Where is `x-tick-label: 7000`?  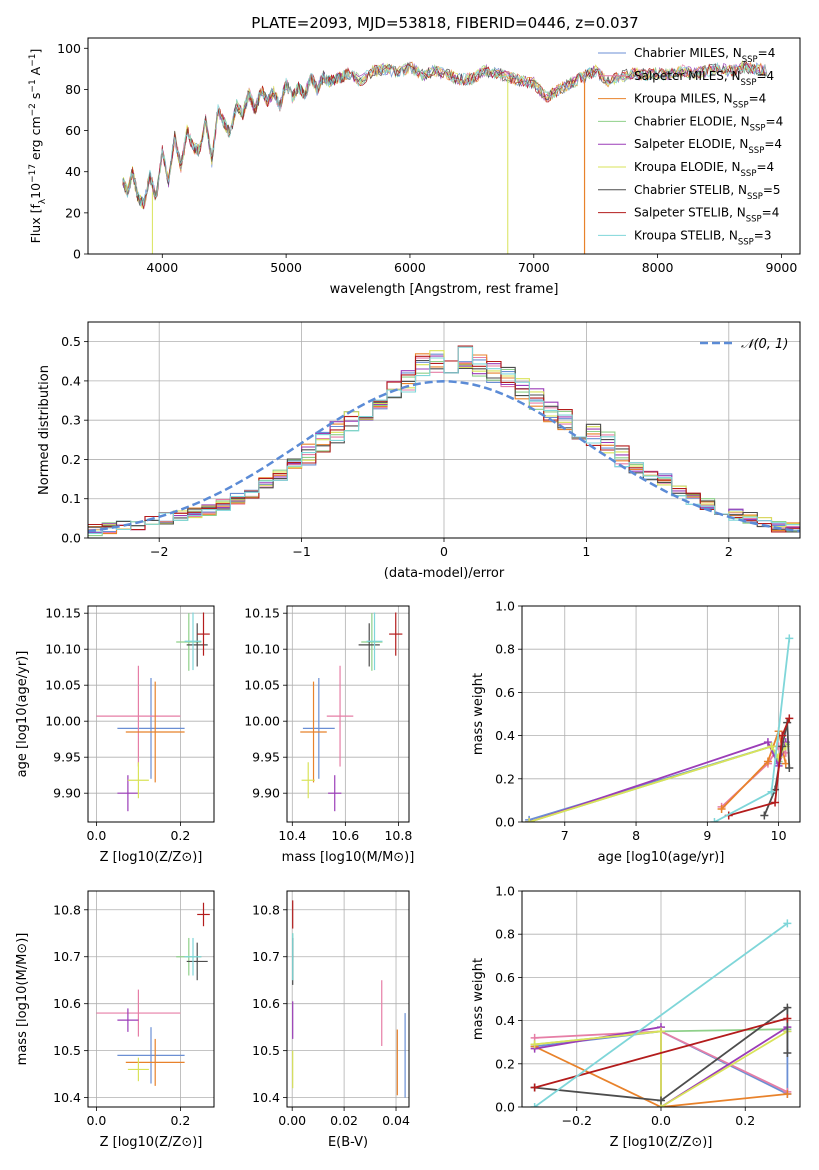 x-tick-label: 7000 is located at coordinates (534, 267).